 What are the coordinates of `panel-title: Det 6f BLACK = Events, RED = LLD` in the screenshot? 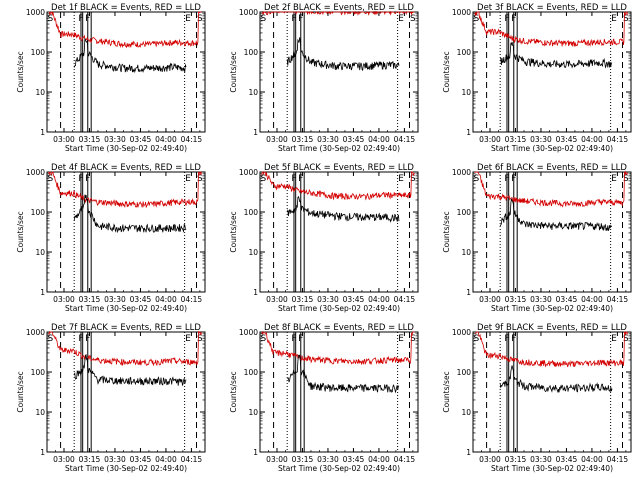 It's located at (552, 168).